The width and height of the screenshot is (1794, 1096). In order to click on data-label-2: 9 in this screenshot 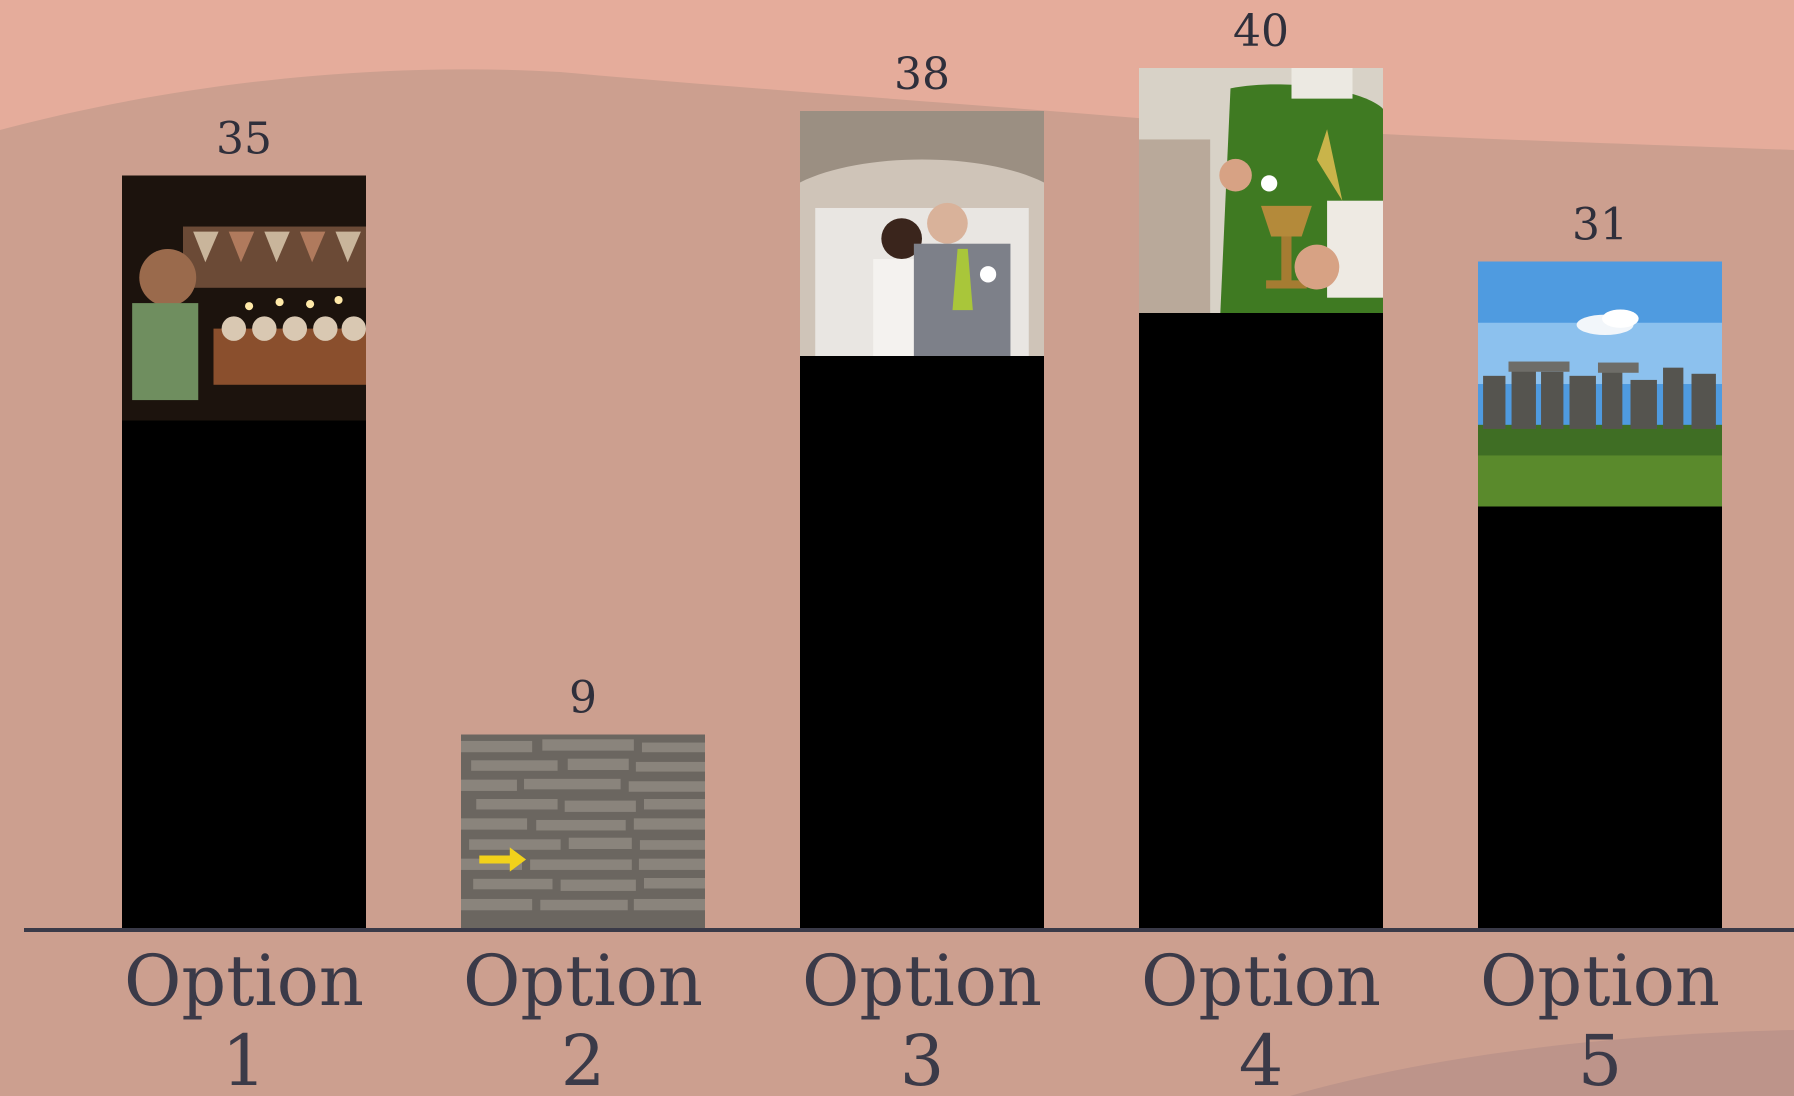, I will do `click(583, 698)`.